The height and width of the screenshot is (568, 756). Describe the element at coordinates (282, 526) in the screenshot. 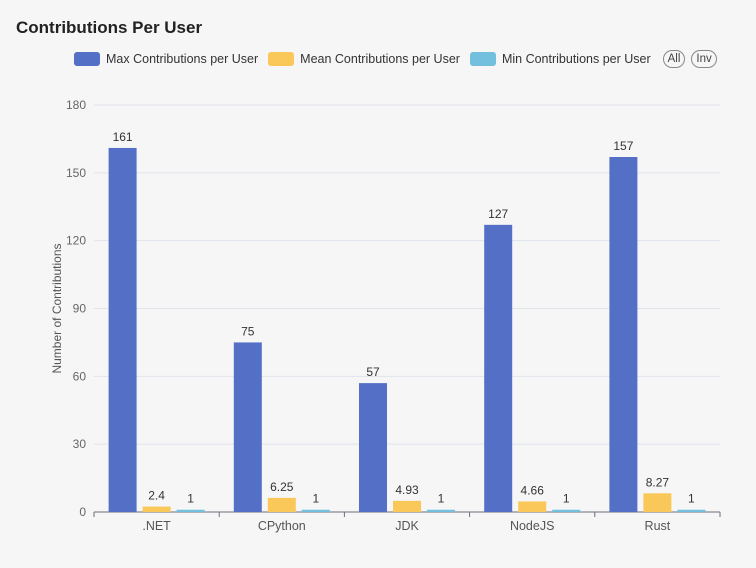

I see `x-tick-label: CPython` at that location.